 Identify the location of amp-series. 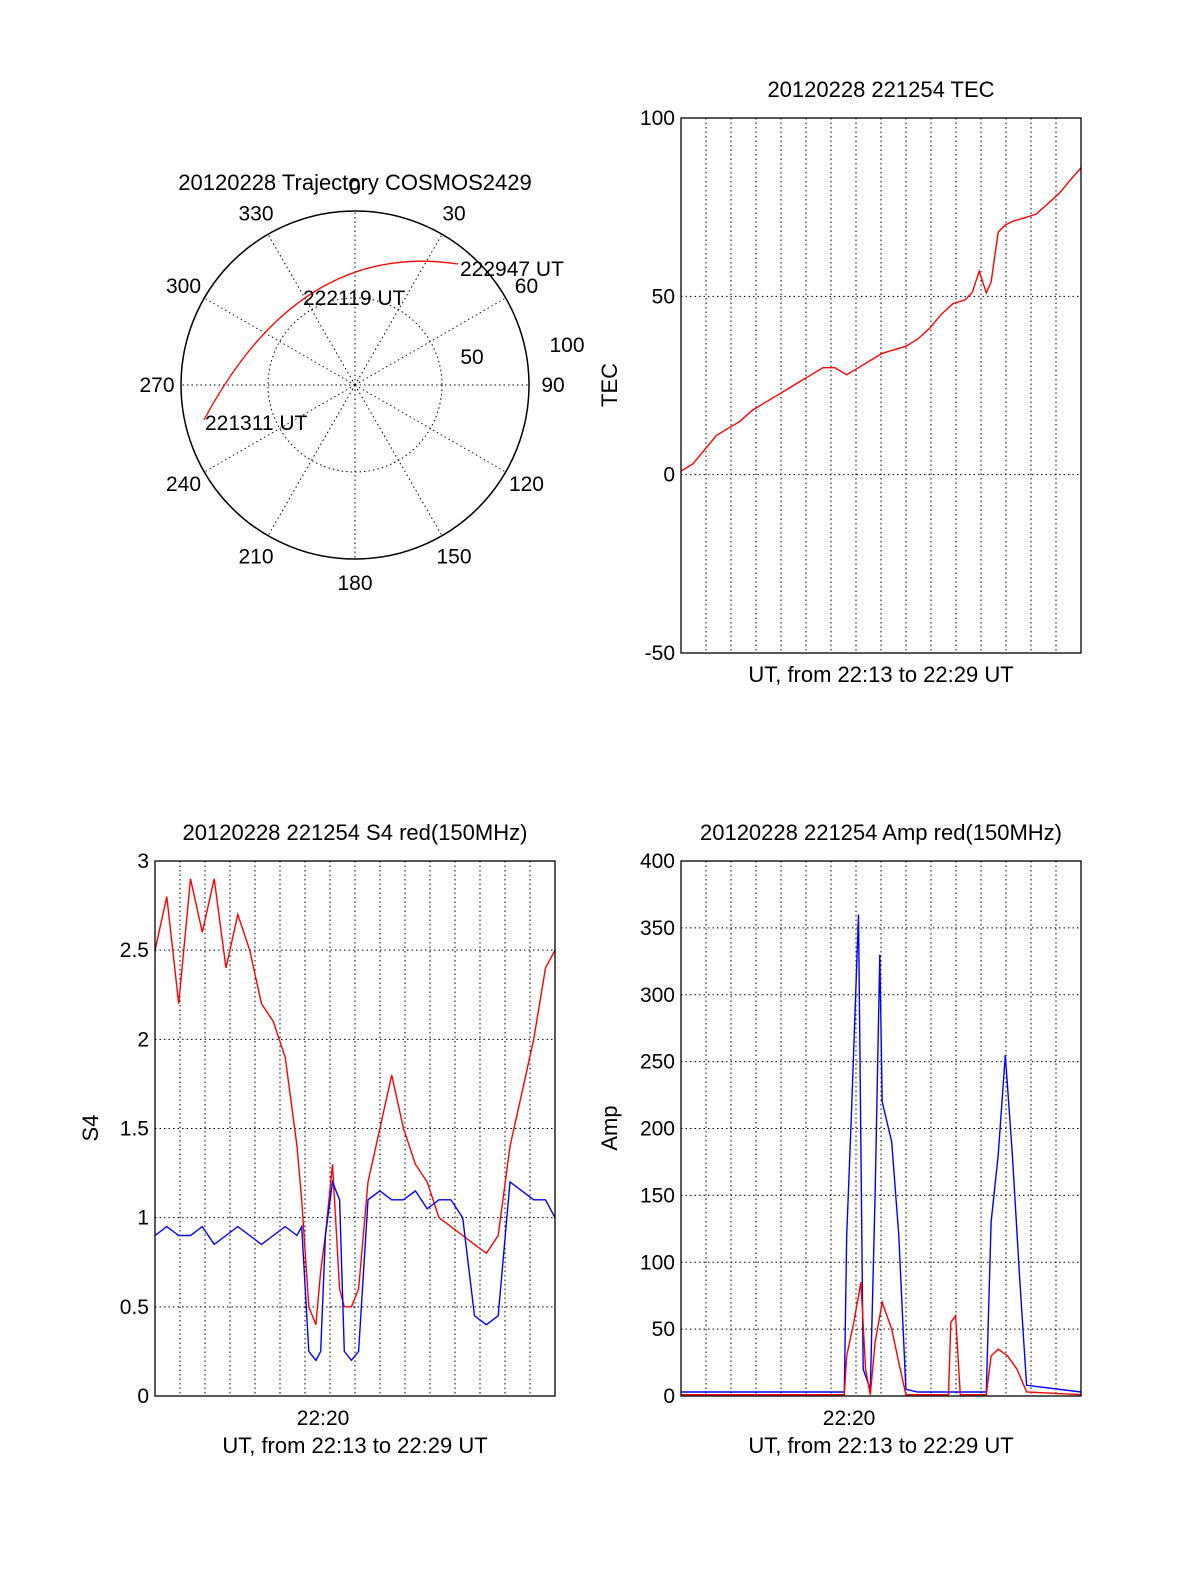
(881, 1155).